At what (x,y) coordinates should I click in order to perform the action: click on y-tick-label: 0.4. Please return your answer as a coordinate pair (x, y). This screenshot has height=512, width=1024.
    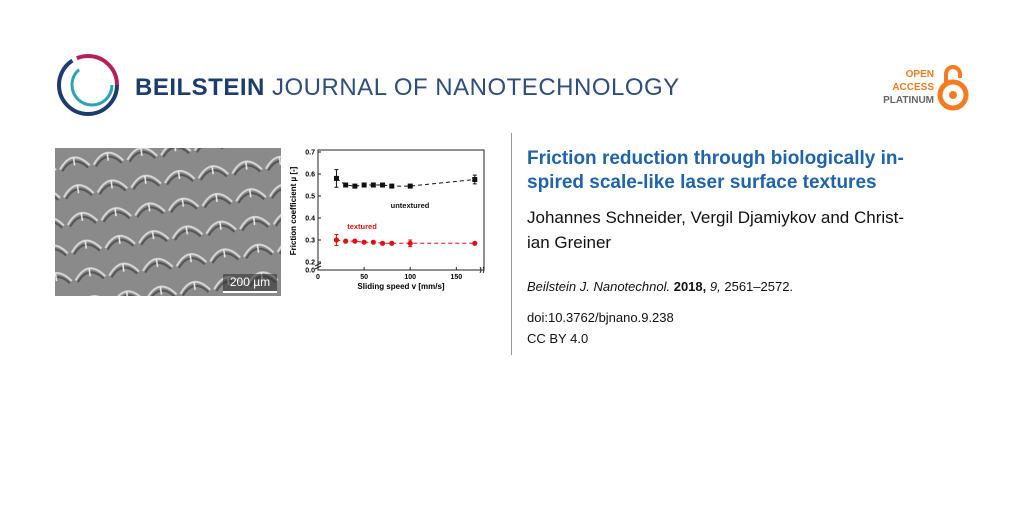
    Looking at the image, I should click on (310, 219).